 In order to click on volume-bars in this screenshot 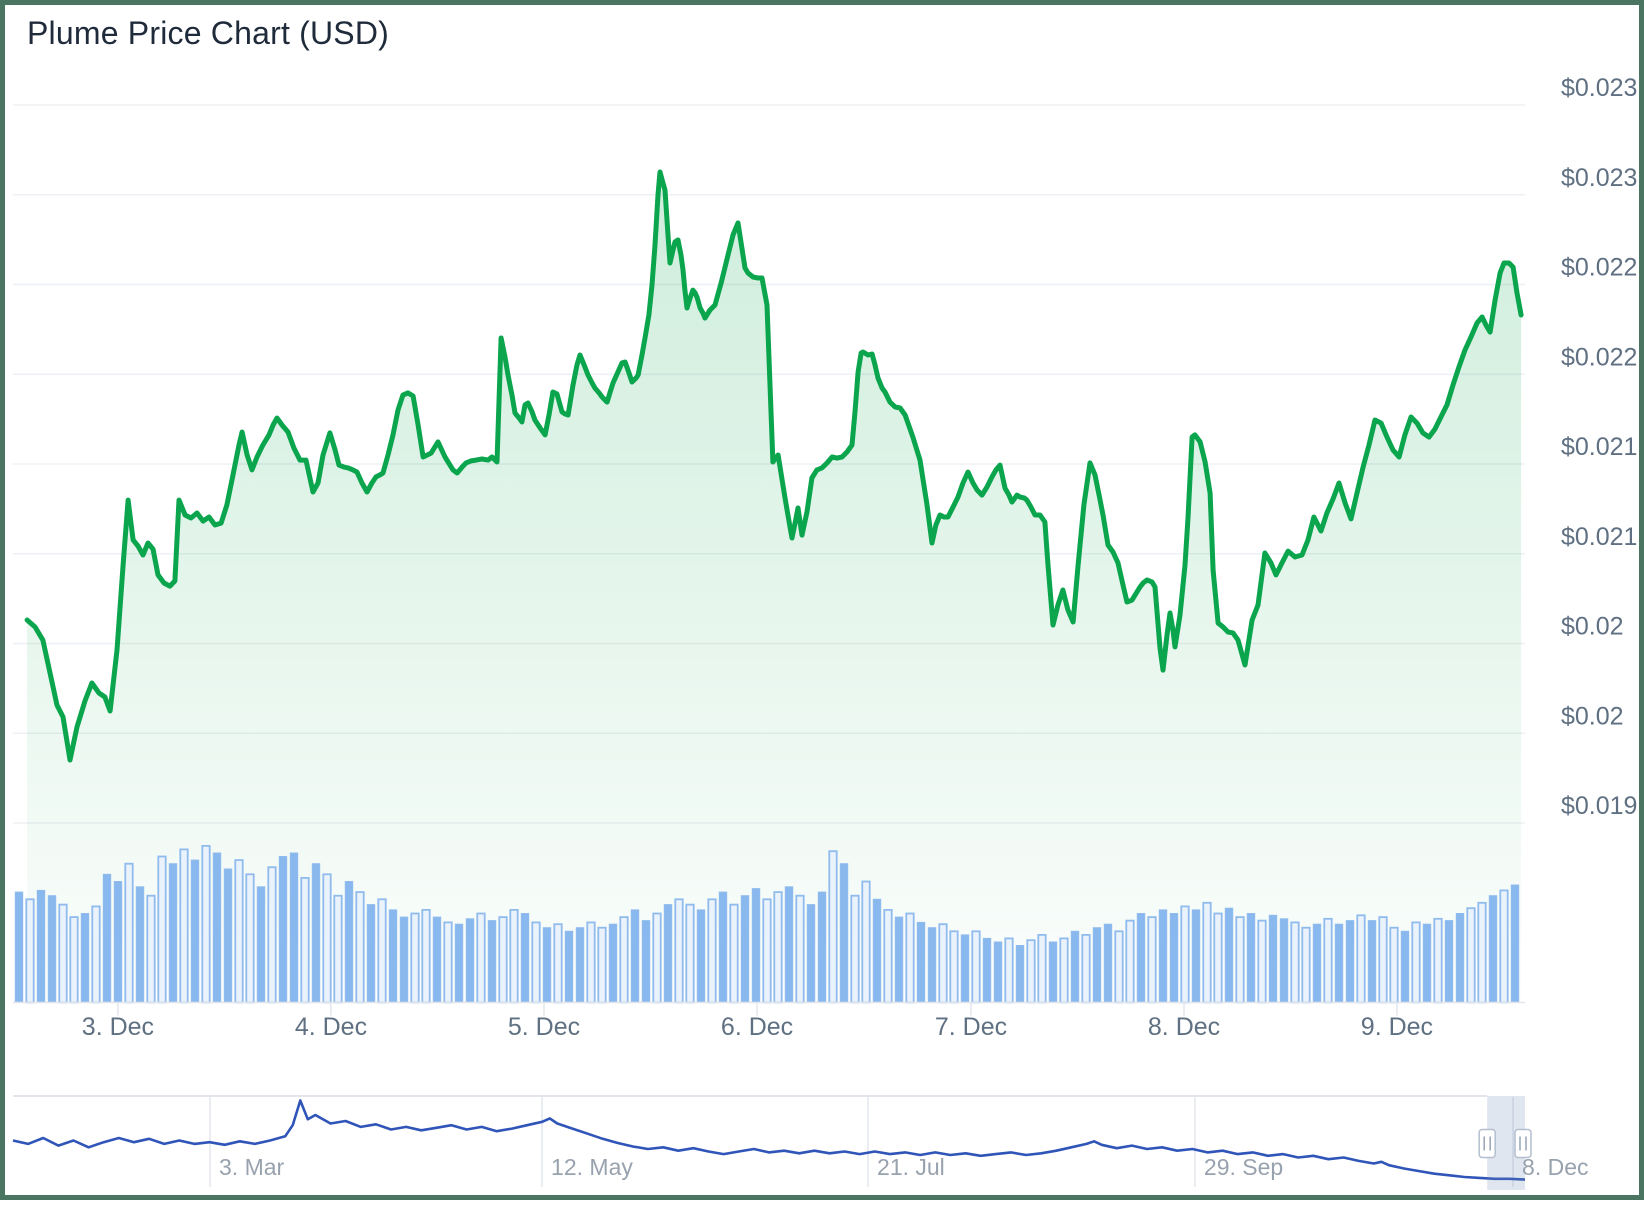, I will do `click(767, 924)`.